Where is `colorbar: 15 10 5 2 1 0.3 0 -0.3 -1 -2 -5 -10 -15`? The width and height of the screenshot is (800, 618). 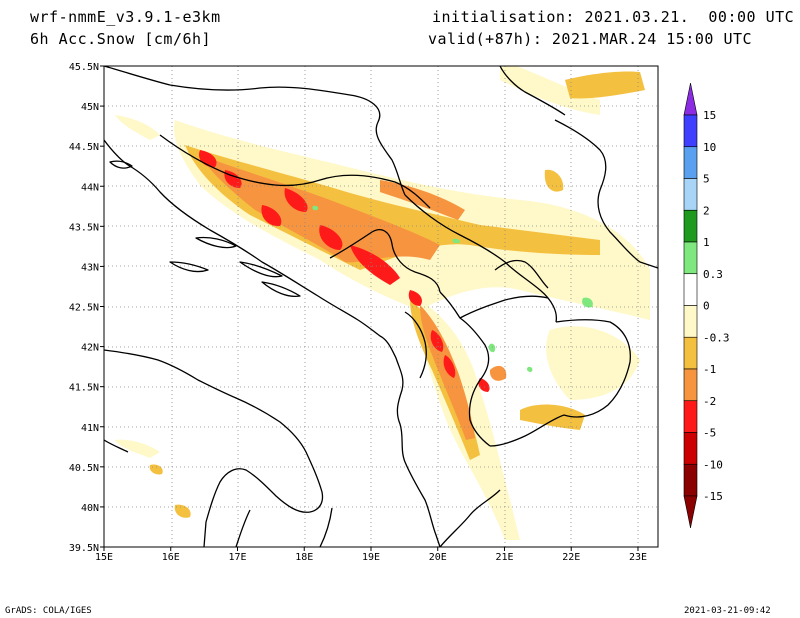 colorbar: 15 10 5 2 1 0.3 0 -0.3 -1 -2 -5 -10 -15 is located at coordinates (706, 305).